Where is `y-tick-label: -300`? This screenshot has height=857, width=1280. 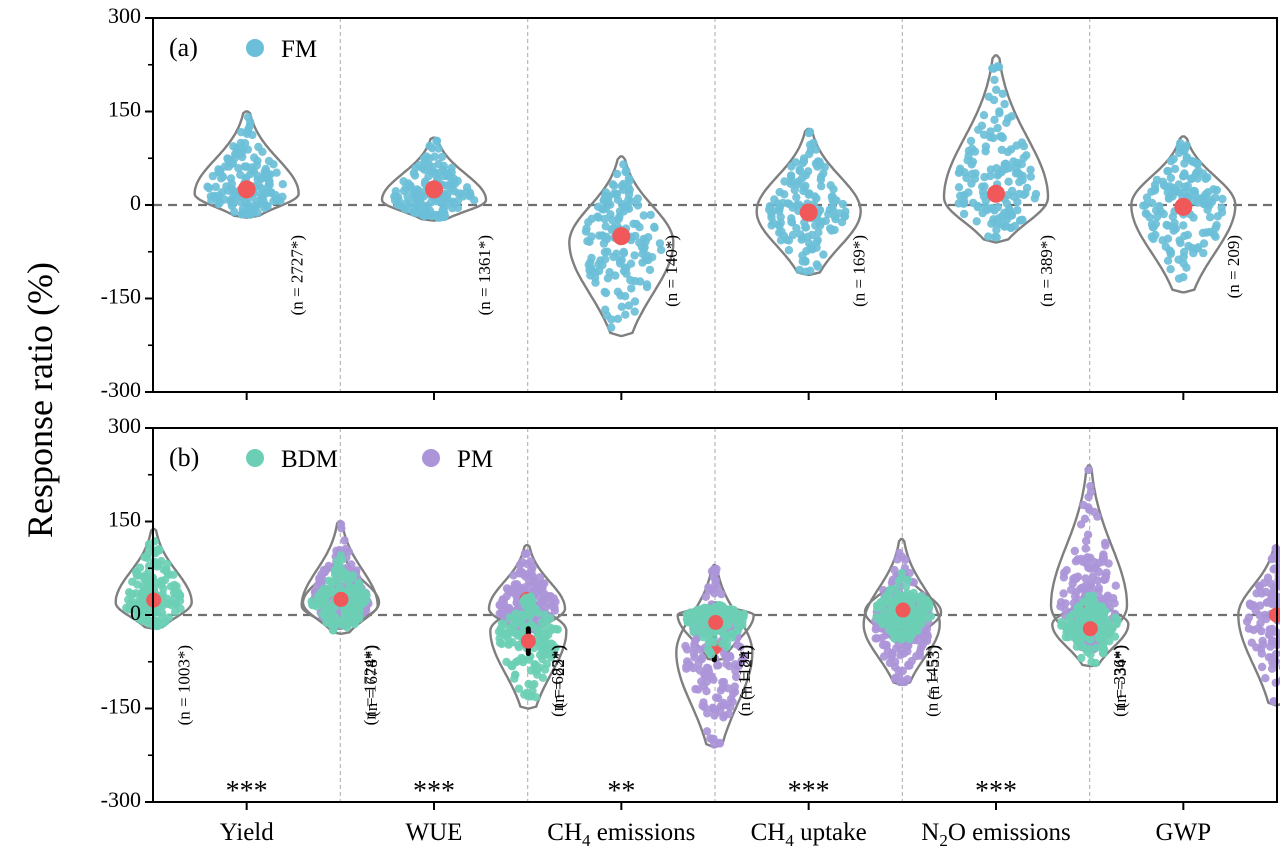
y-tick-label: -300 is located at coordinates (121, 389).